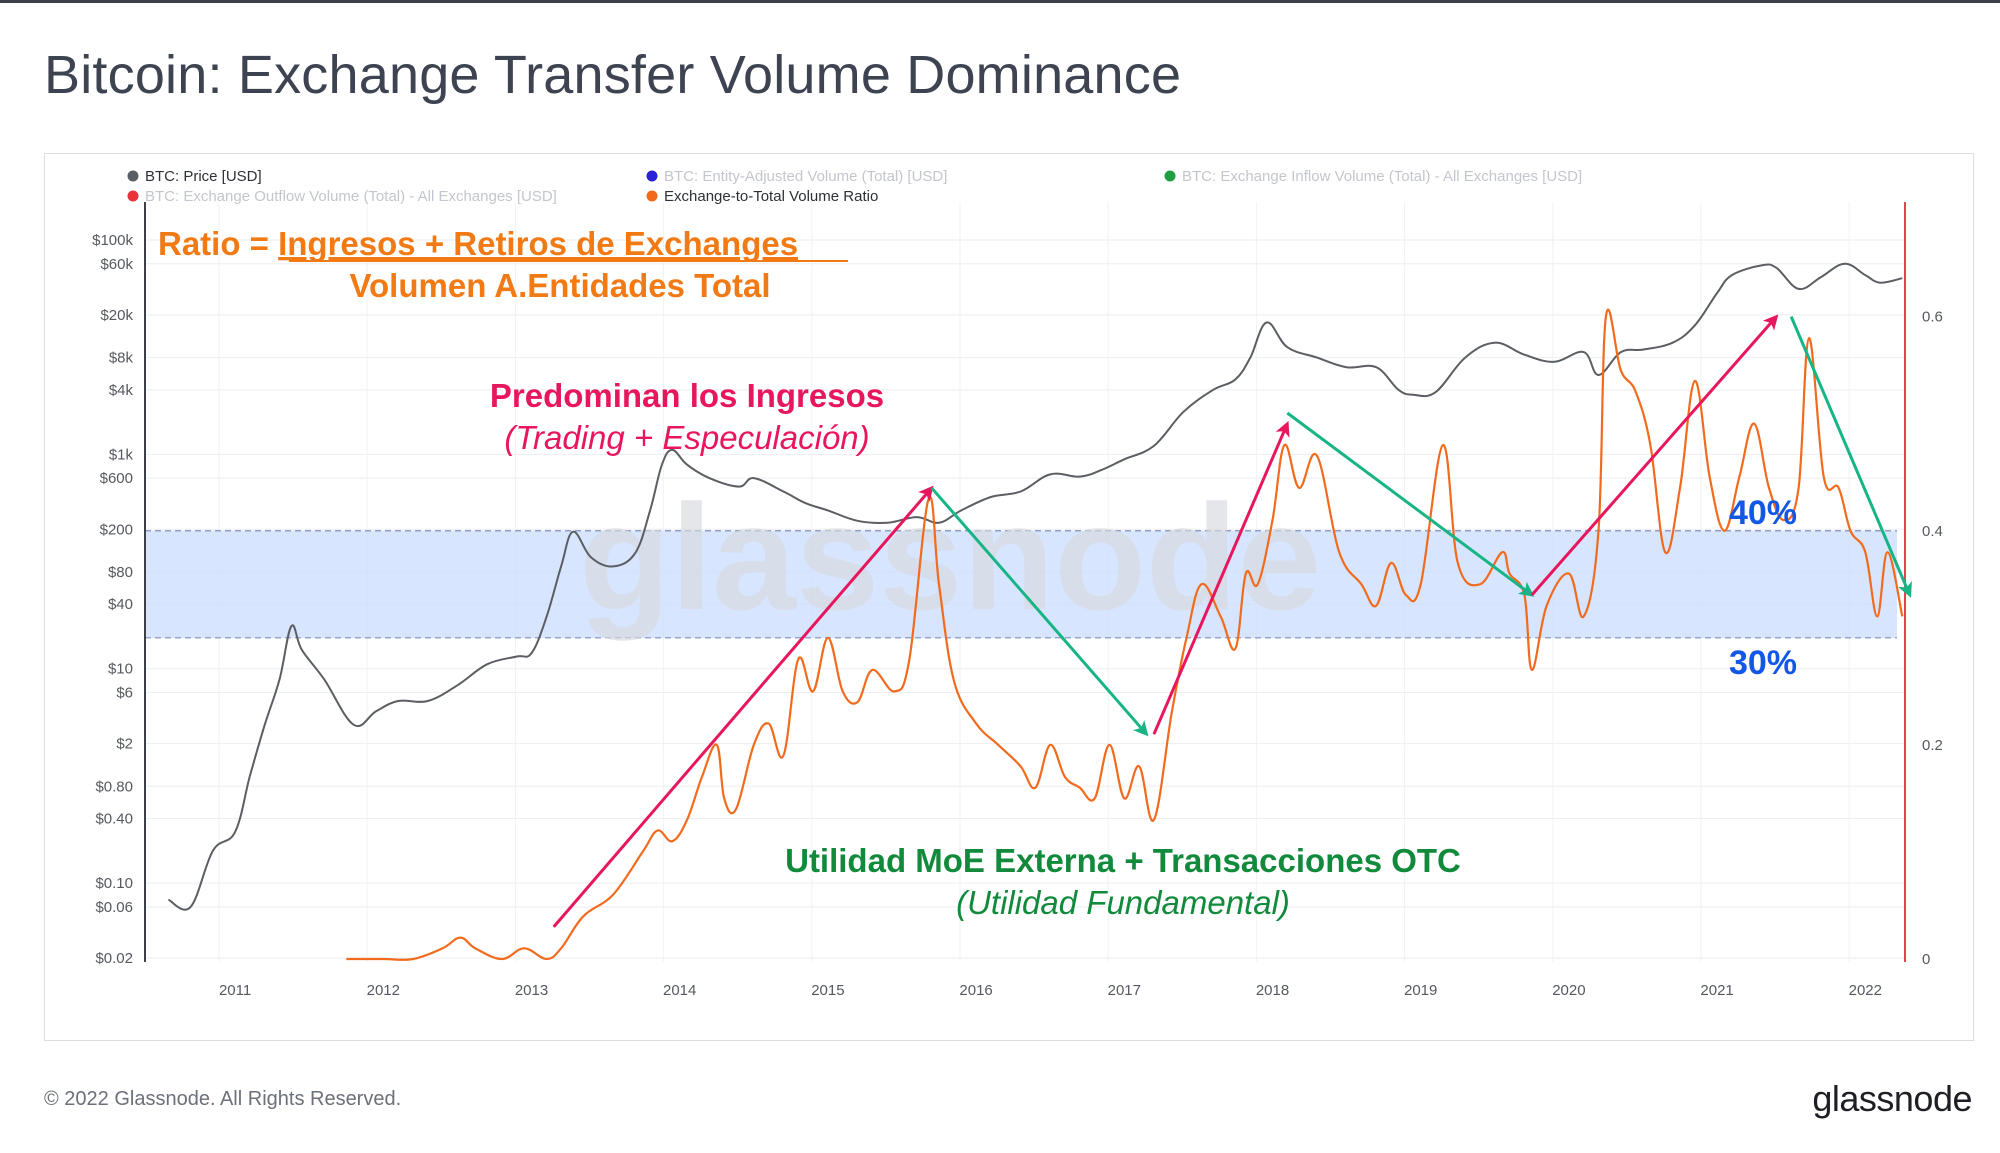  What do you see at coordinates (1763, 663) in the screenshot?
I see `band-bottom-label: 30%` at bounding box center [1763, 663].